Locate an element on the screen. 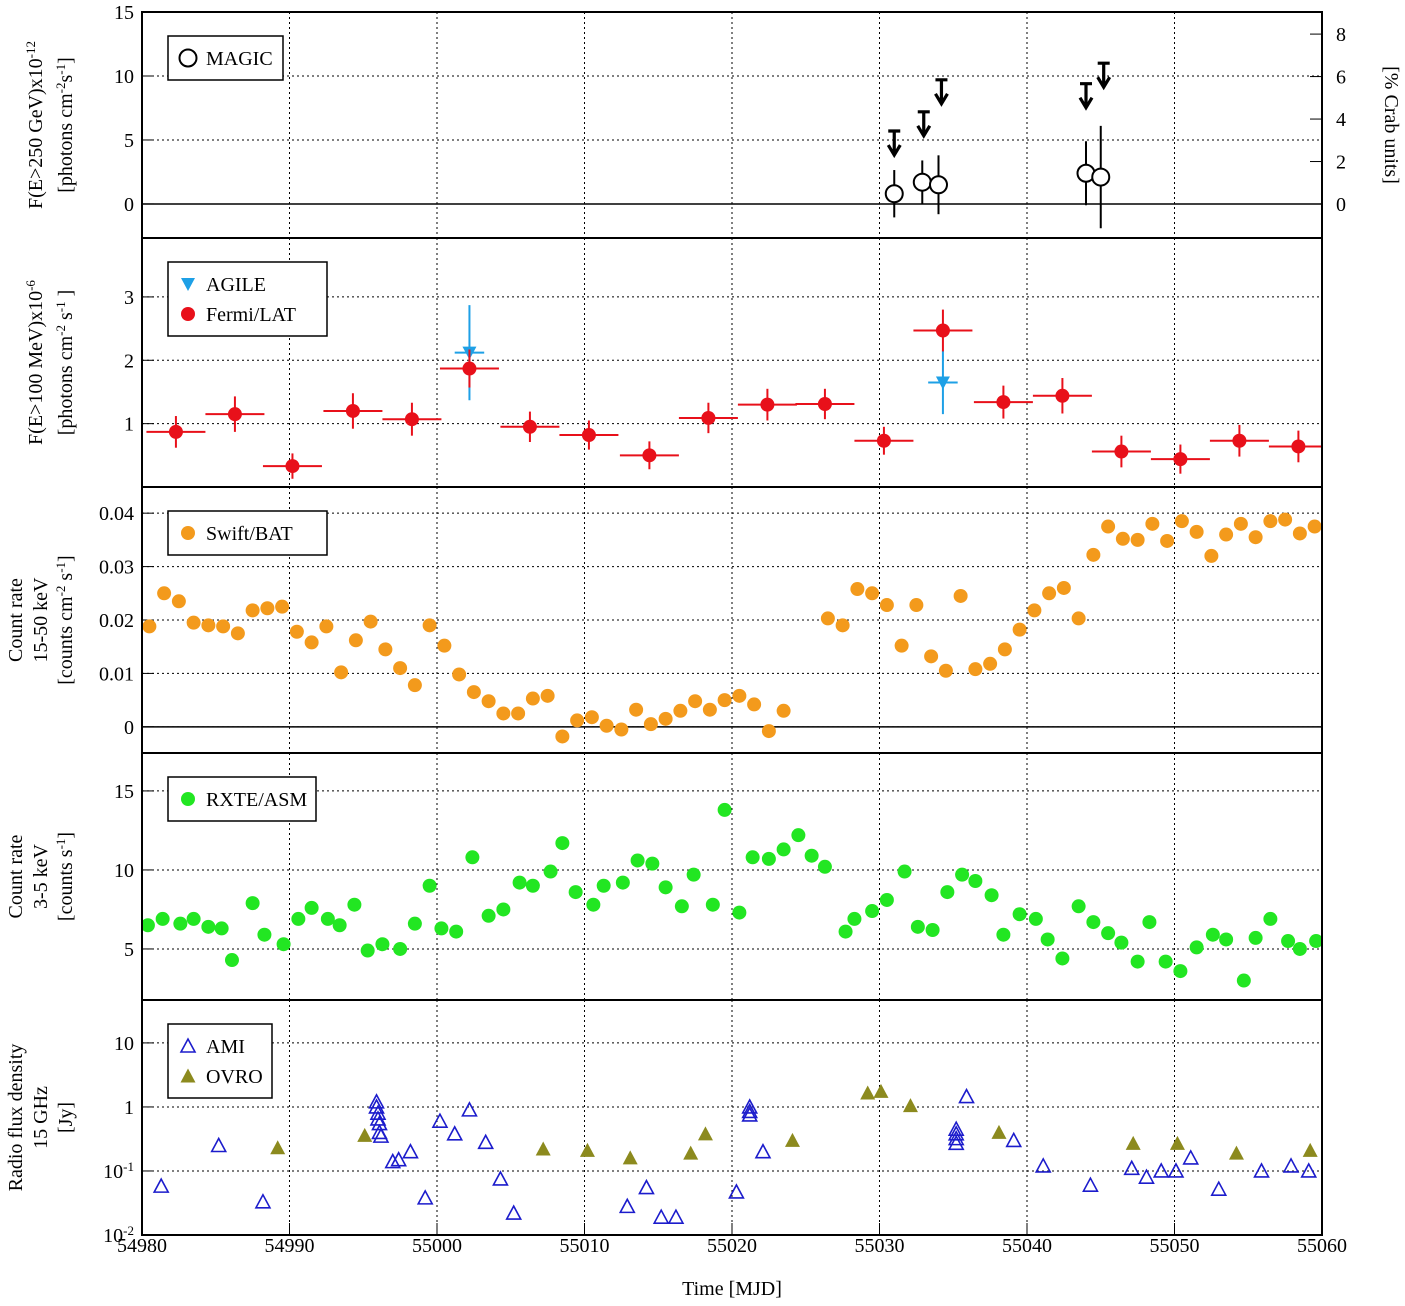 The height and width of the screenshot is (1306, 1405). legend-label: AGILE is located at coordinates (236, 285).